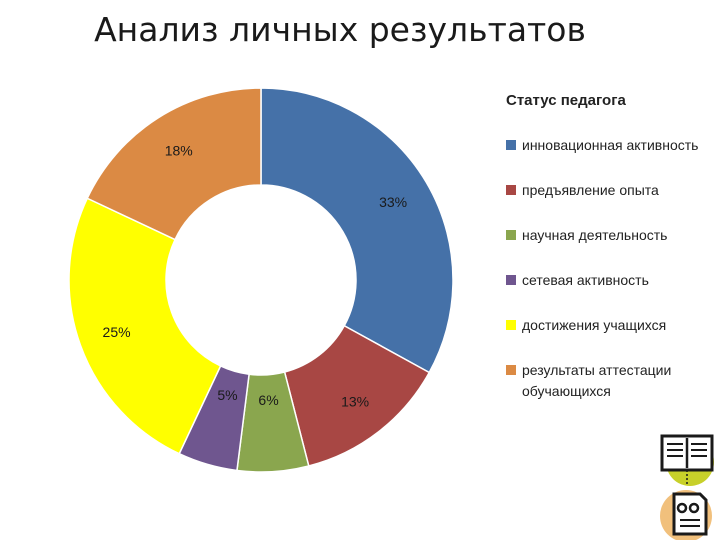 Image resolution: width=720 pixels, height=540 pixels. I want to click on legend-title: Статус педагога, so click(566, 100).